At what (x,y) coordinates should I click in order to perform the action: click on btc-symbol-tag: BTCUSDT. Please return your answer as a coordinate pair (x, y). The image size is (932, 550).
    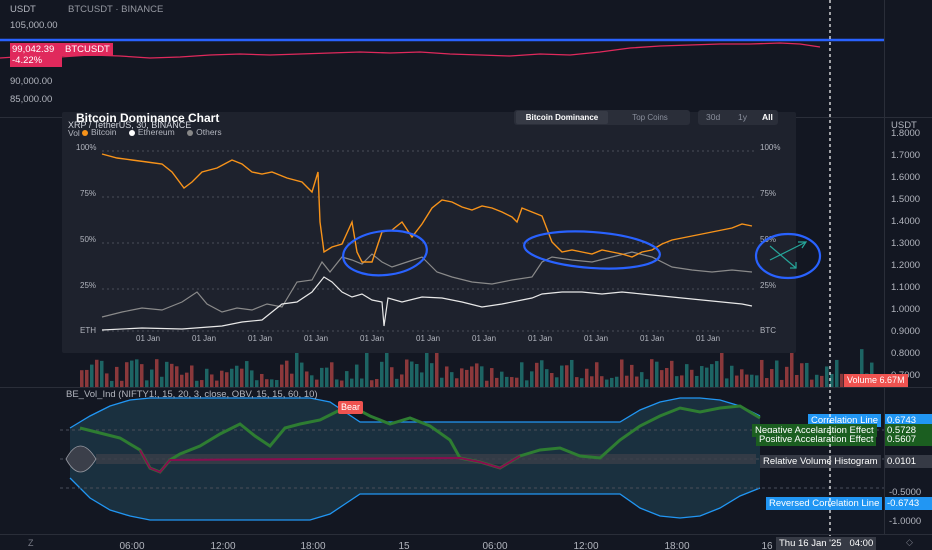
    Looking at the image, I should click on (87, 49).